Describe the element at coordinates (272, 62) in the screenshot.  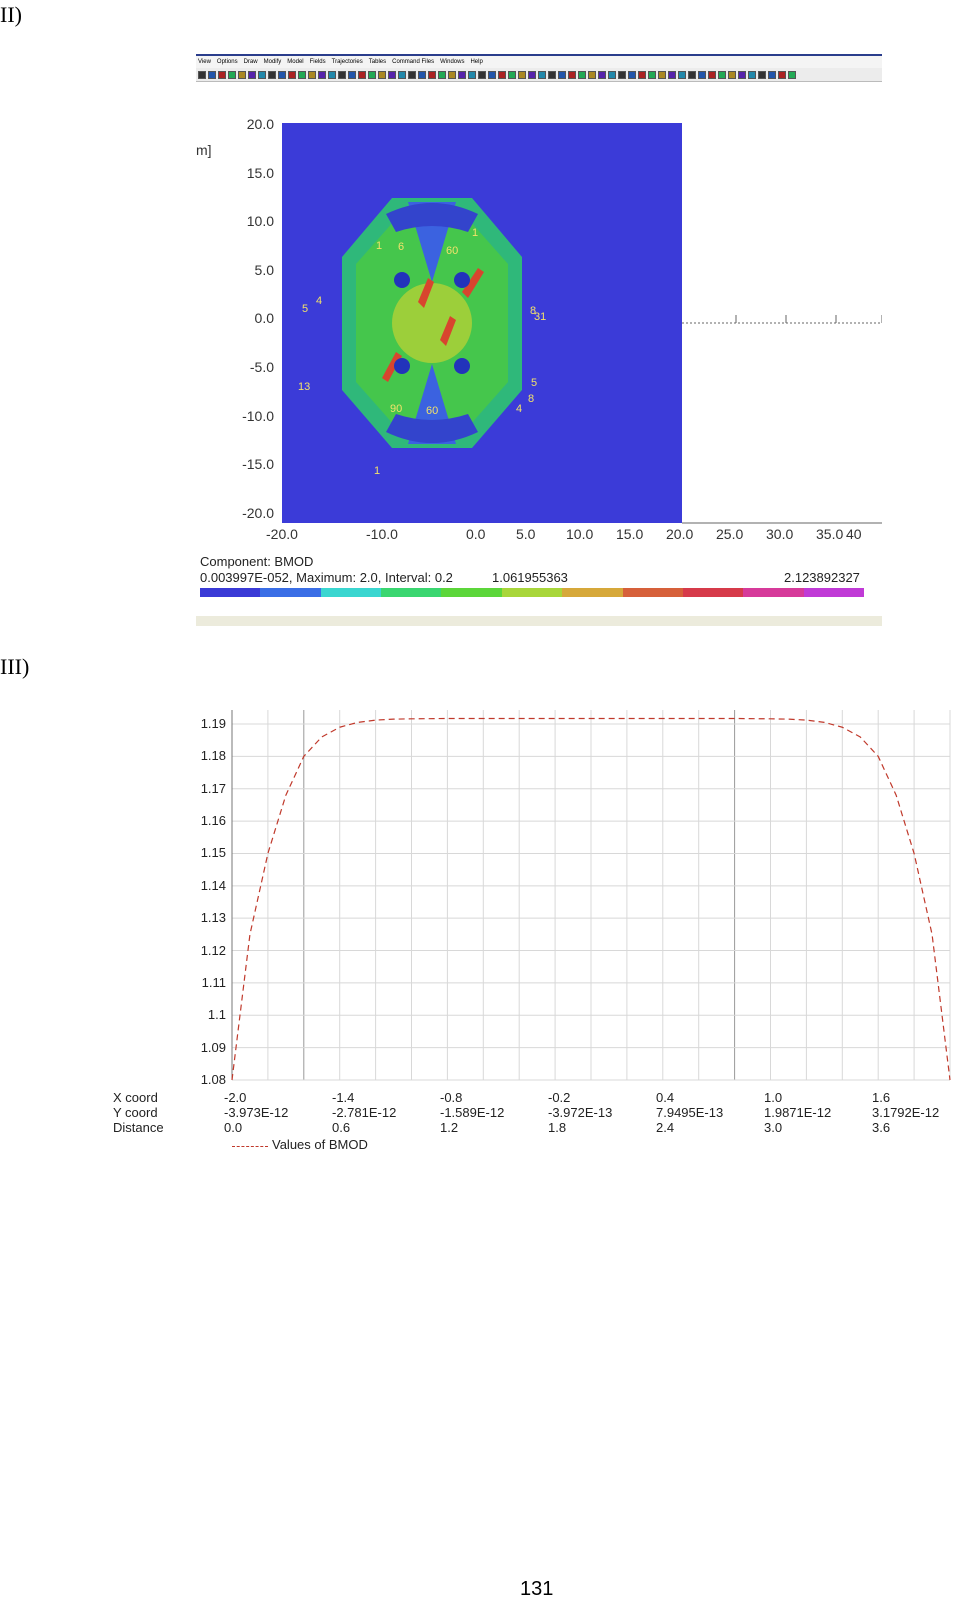
I see `menu-item-modify: Modify` at that location.